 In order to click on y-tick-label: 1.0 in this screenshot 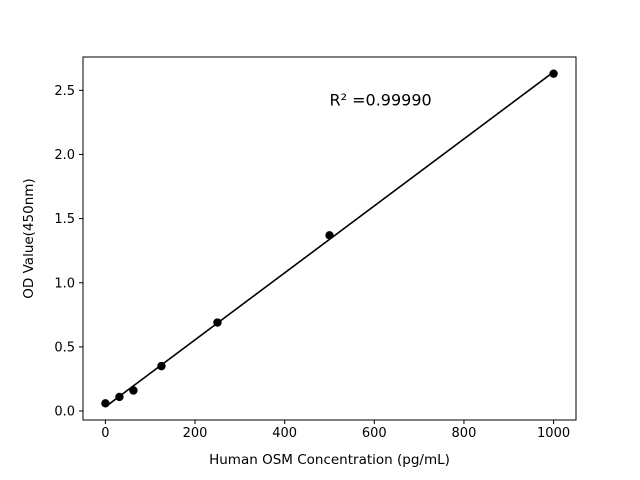, I will do `click(64, 283)`.